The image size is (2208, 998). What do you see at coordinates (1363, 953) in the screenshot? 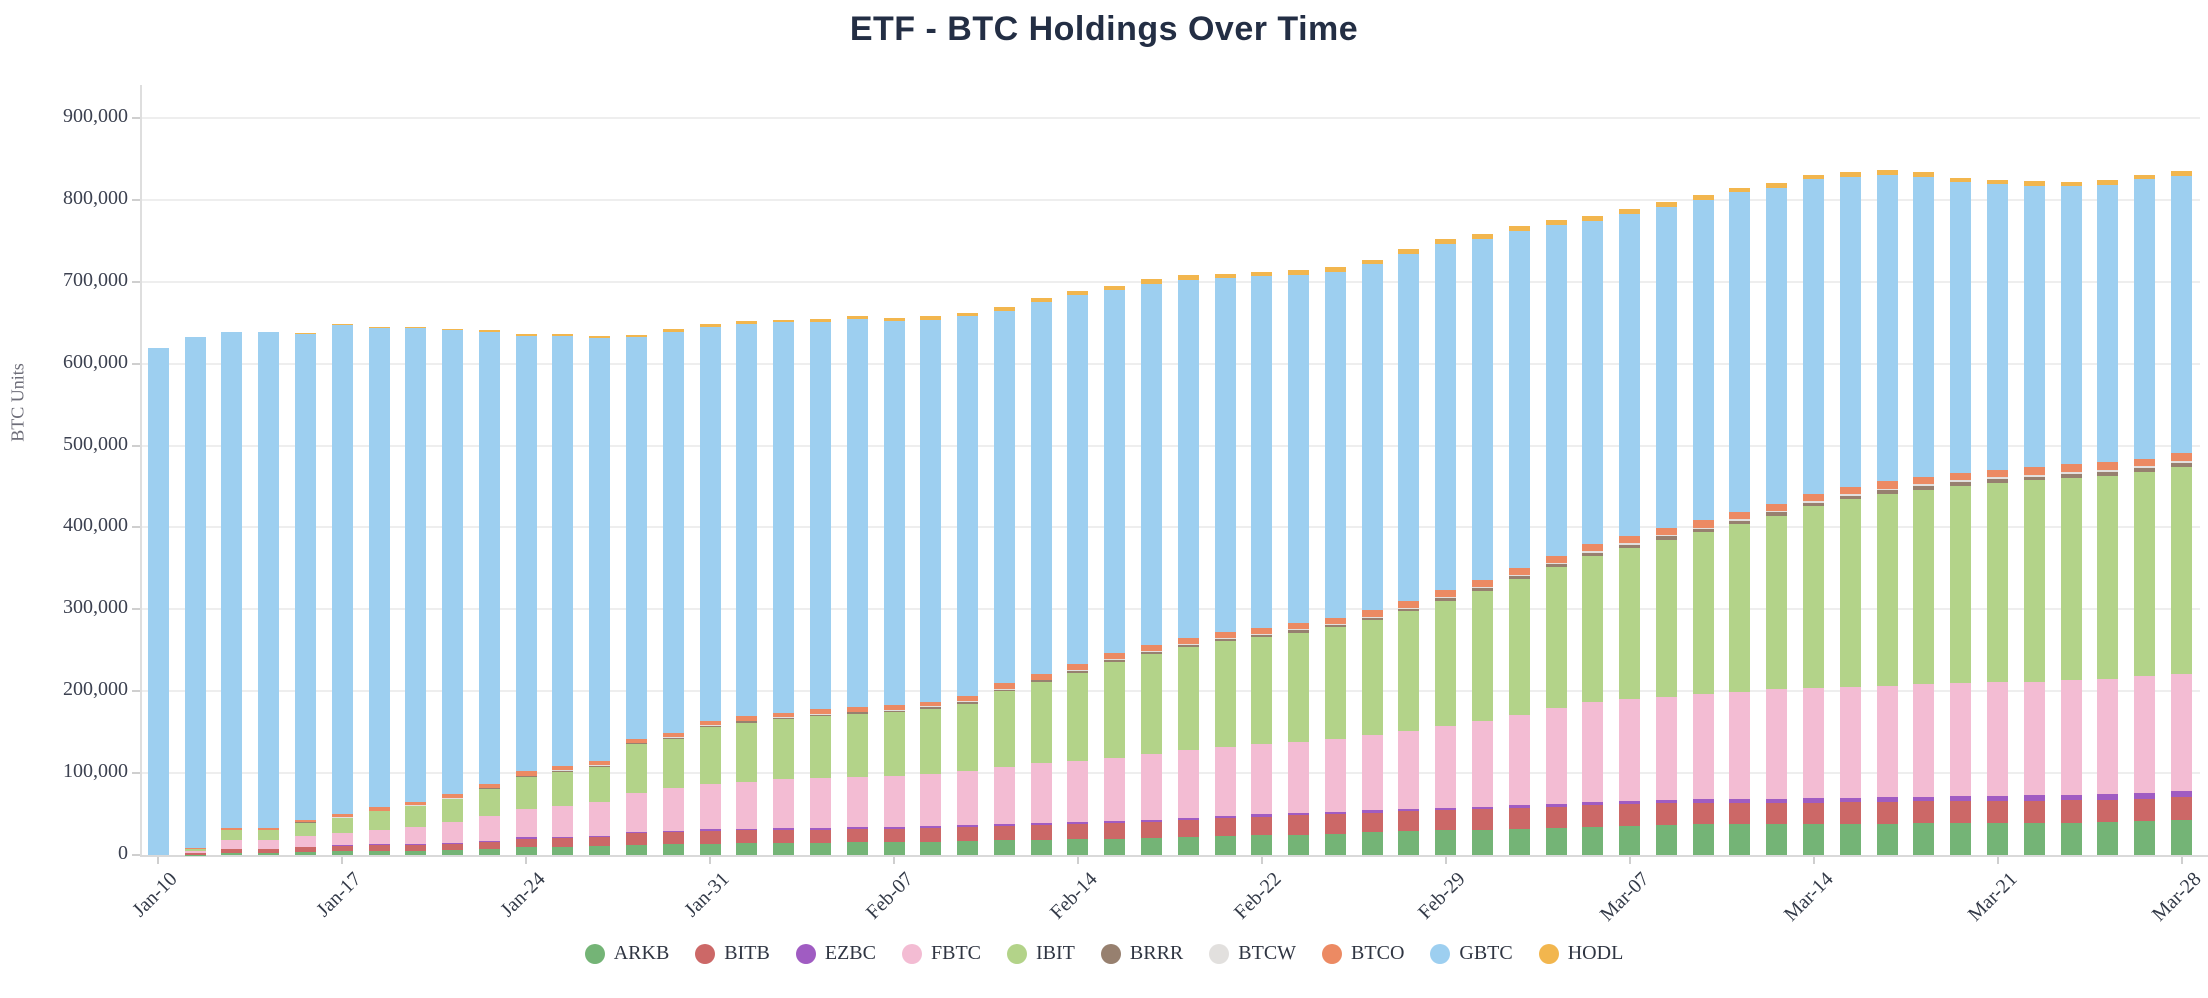
I see `legend-item-BTCO: BTCO` at bounding box center [1363, 953].